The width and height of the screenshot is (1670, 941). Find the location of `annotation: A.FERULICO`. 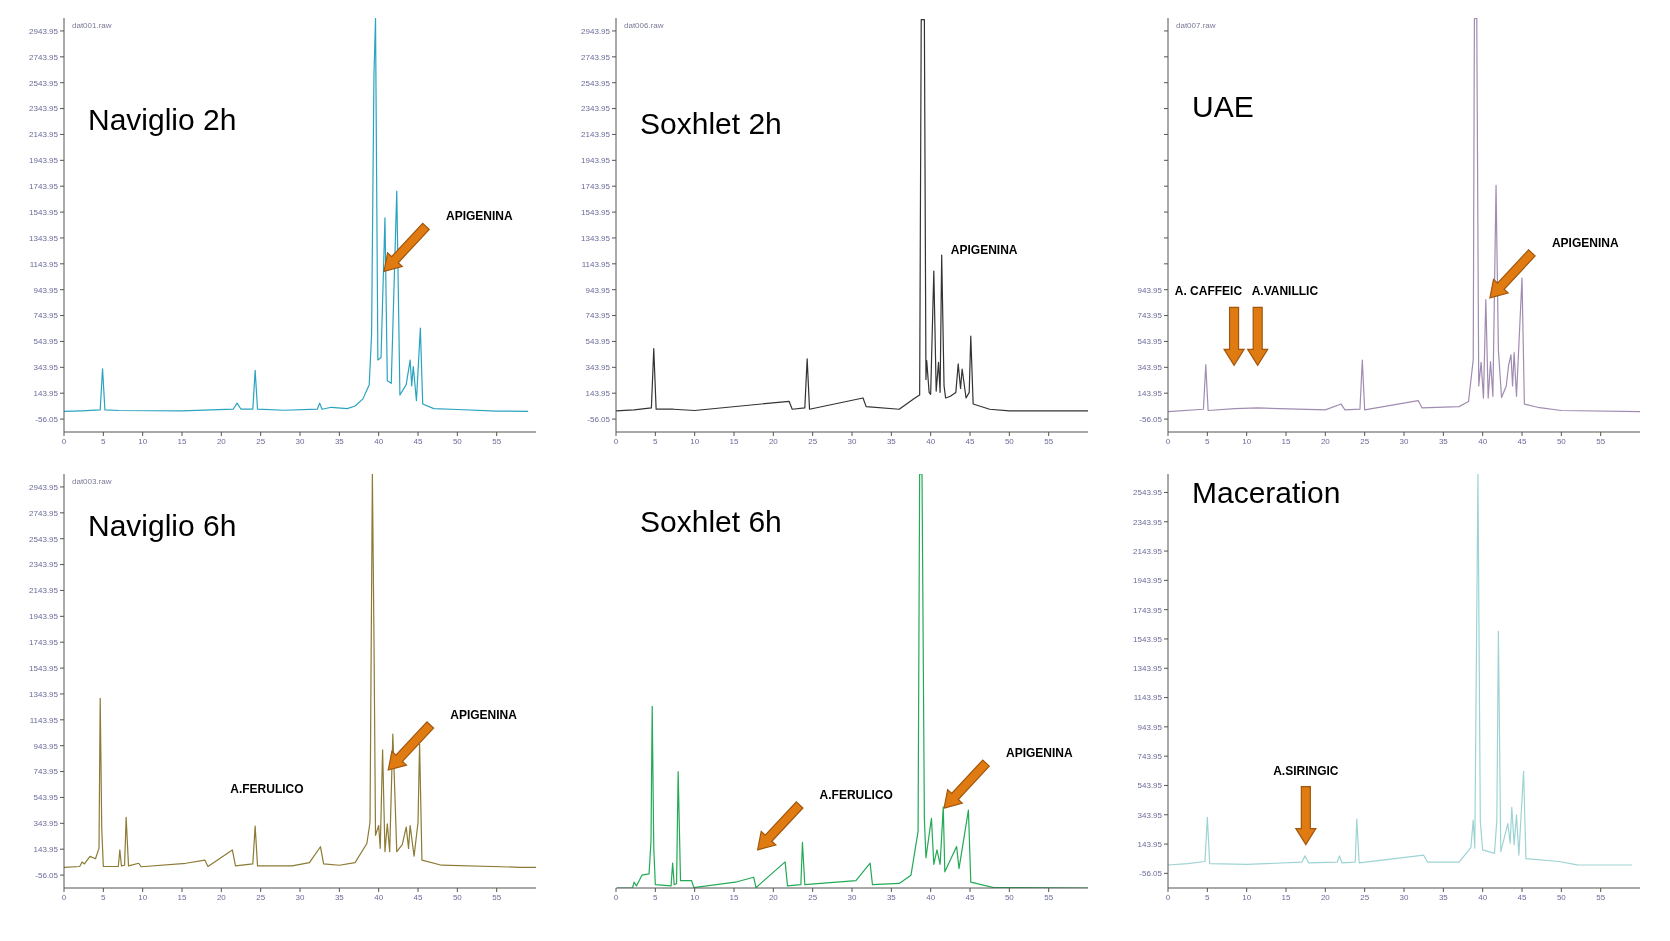

annotation: A.FERULICO is located at coordinates (856, 794).